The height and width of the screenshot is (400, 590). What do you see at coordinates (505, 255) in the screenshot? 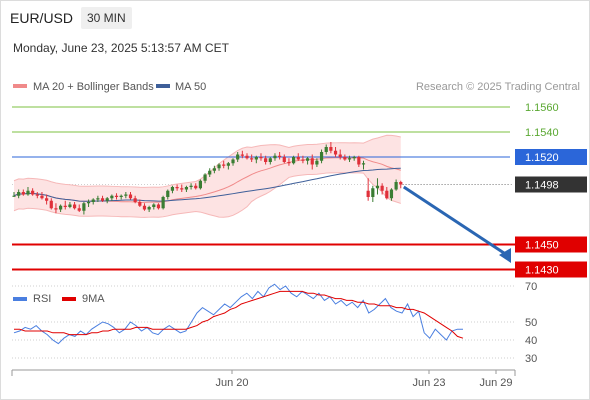
I see `forecast-arrow-head` at bounding box center [505, 255].